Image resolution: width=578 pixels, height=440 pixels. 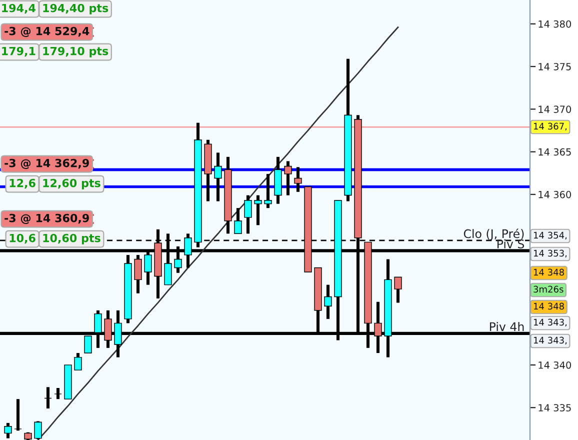 What do you see at coordinates (554, 152) in the screenshot?
I see `y-tick-label: 14 365` at bounding box center [554, 152].